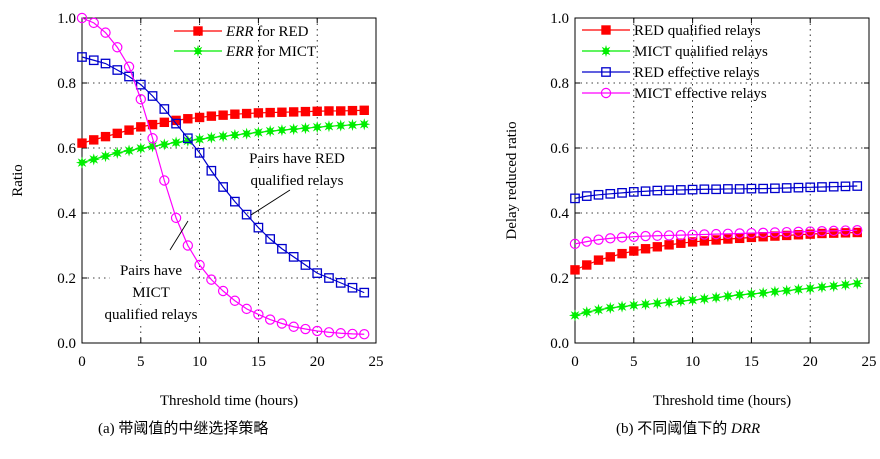 The image size is (880, 459). I want to click on annotation-text: qualified relays, so click(151, 315).